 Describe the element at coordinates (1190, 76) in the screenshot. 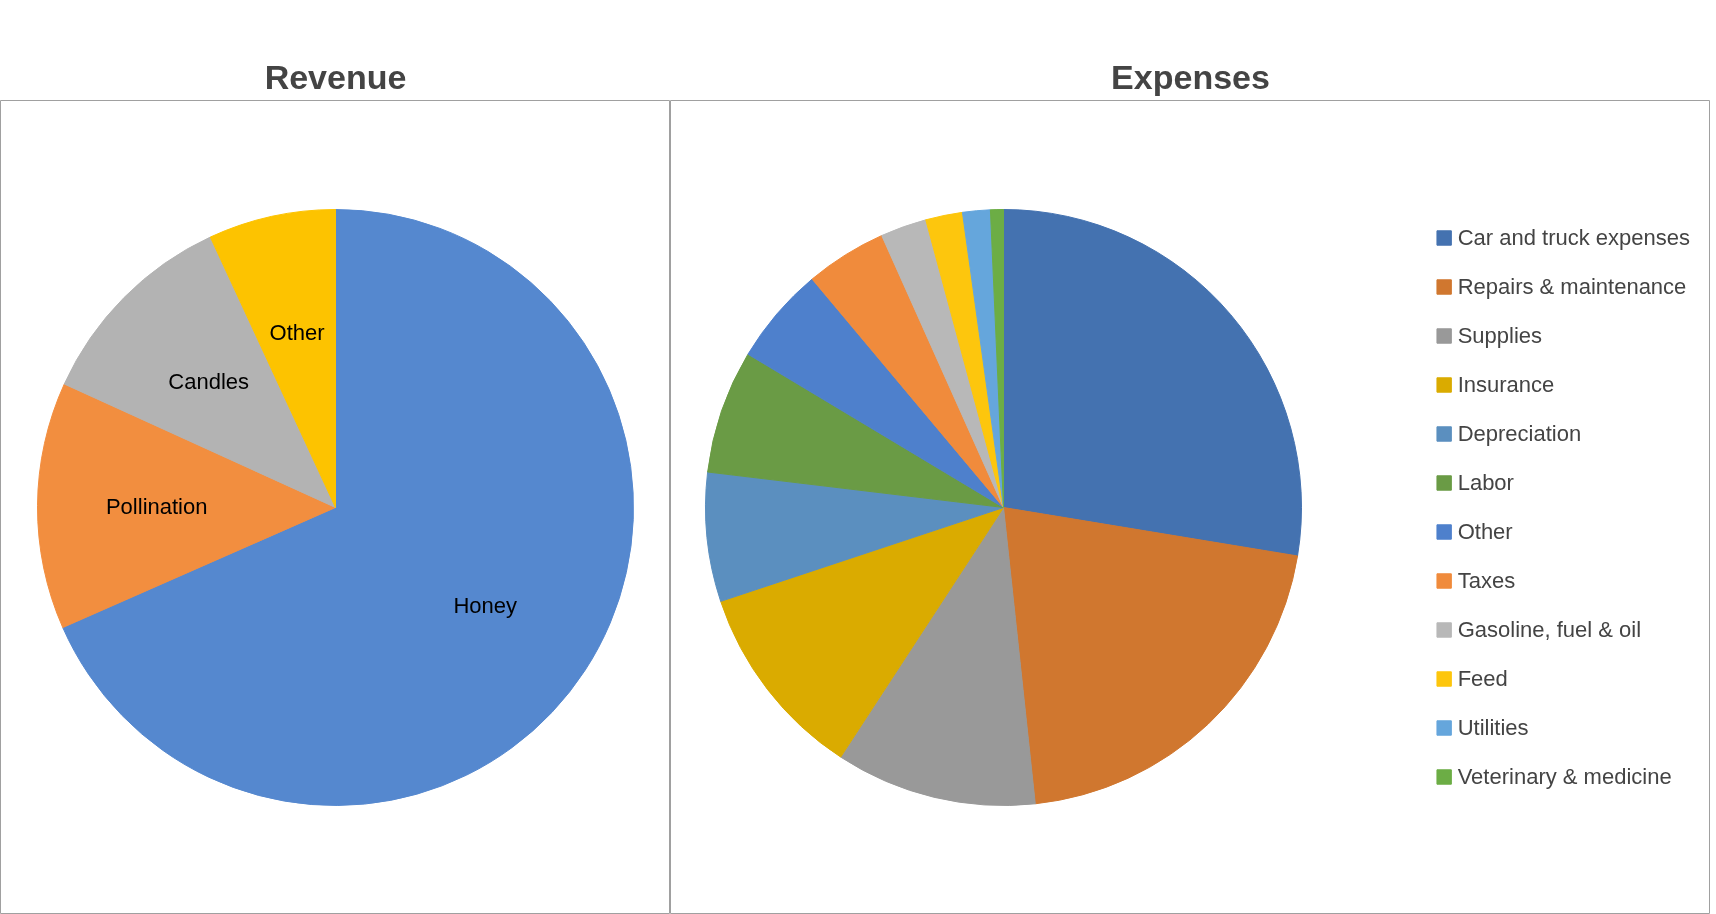

I see `chart-title: Expenses` at that location.